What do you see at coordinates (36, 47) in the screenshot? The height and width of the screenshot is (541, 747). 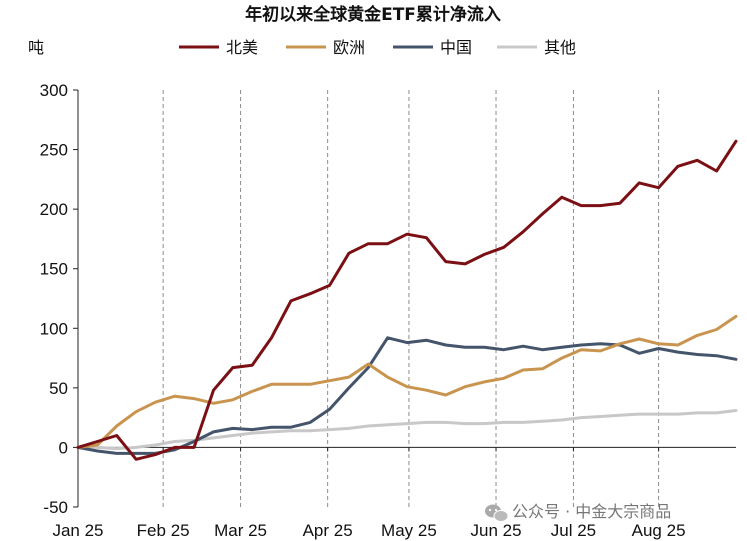 I see `y-axis-unit-label: 吨` at bounding box center [36, 47].